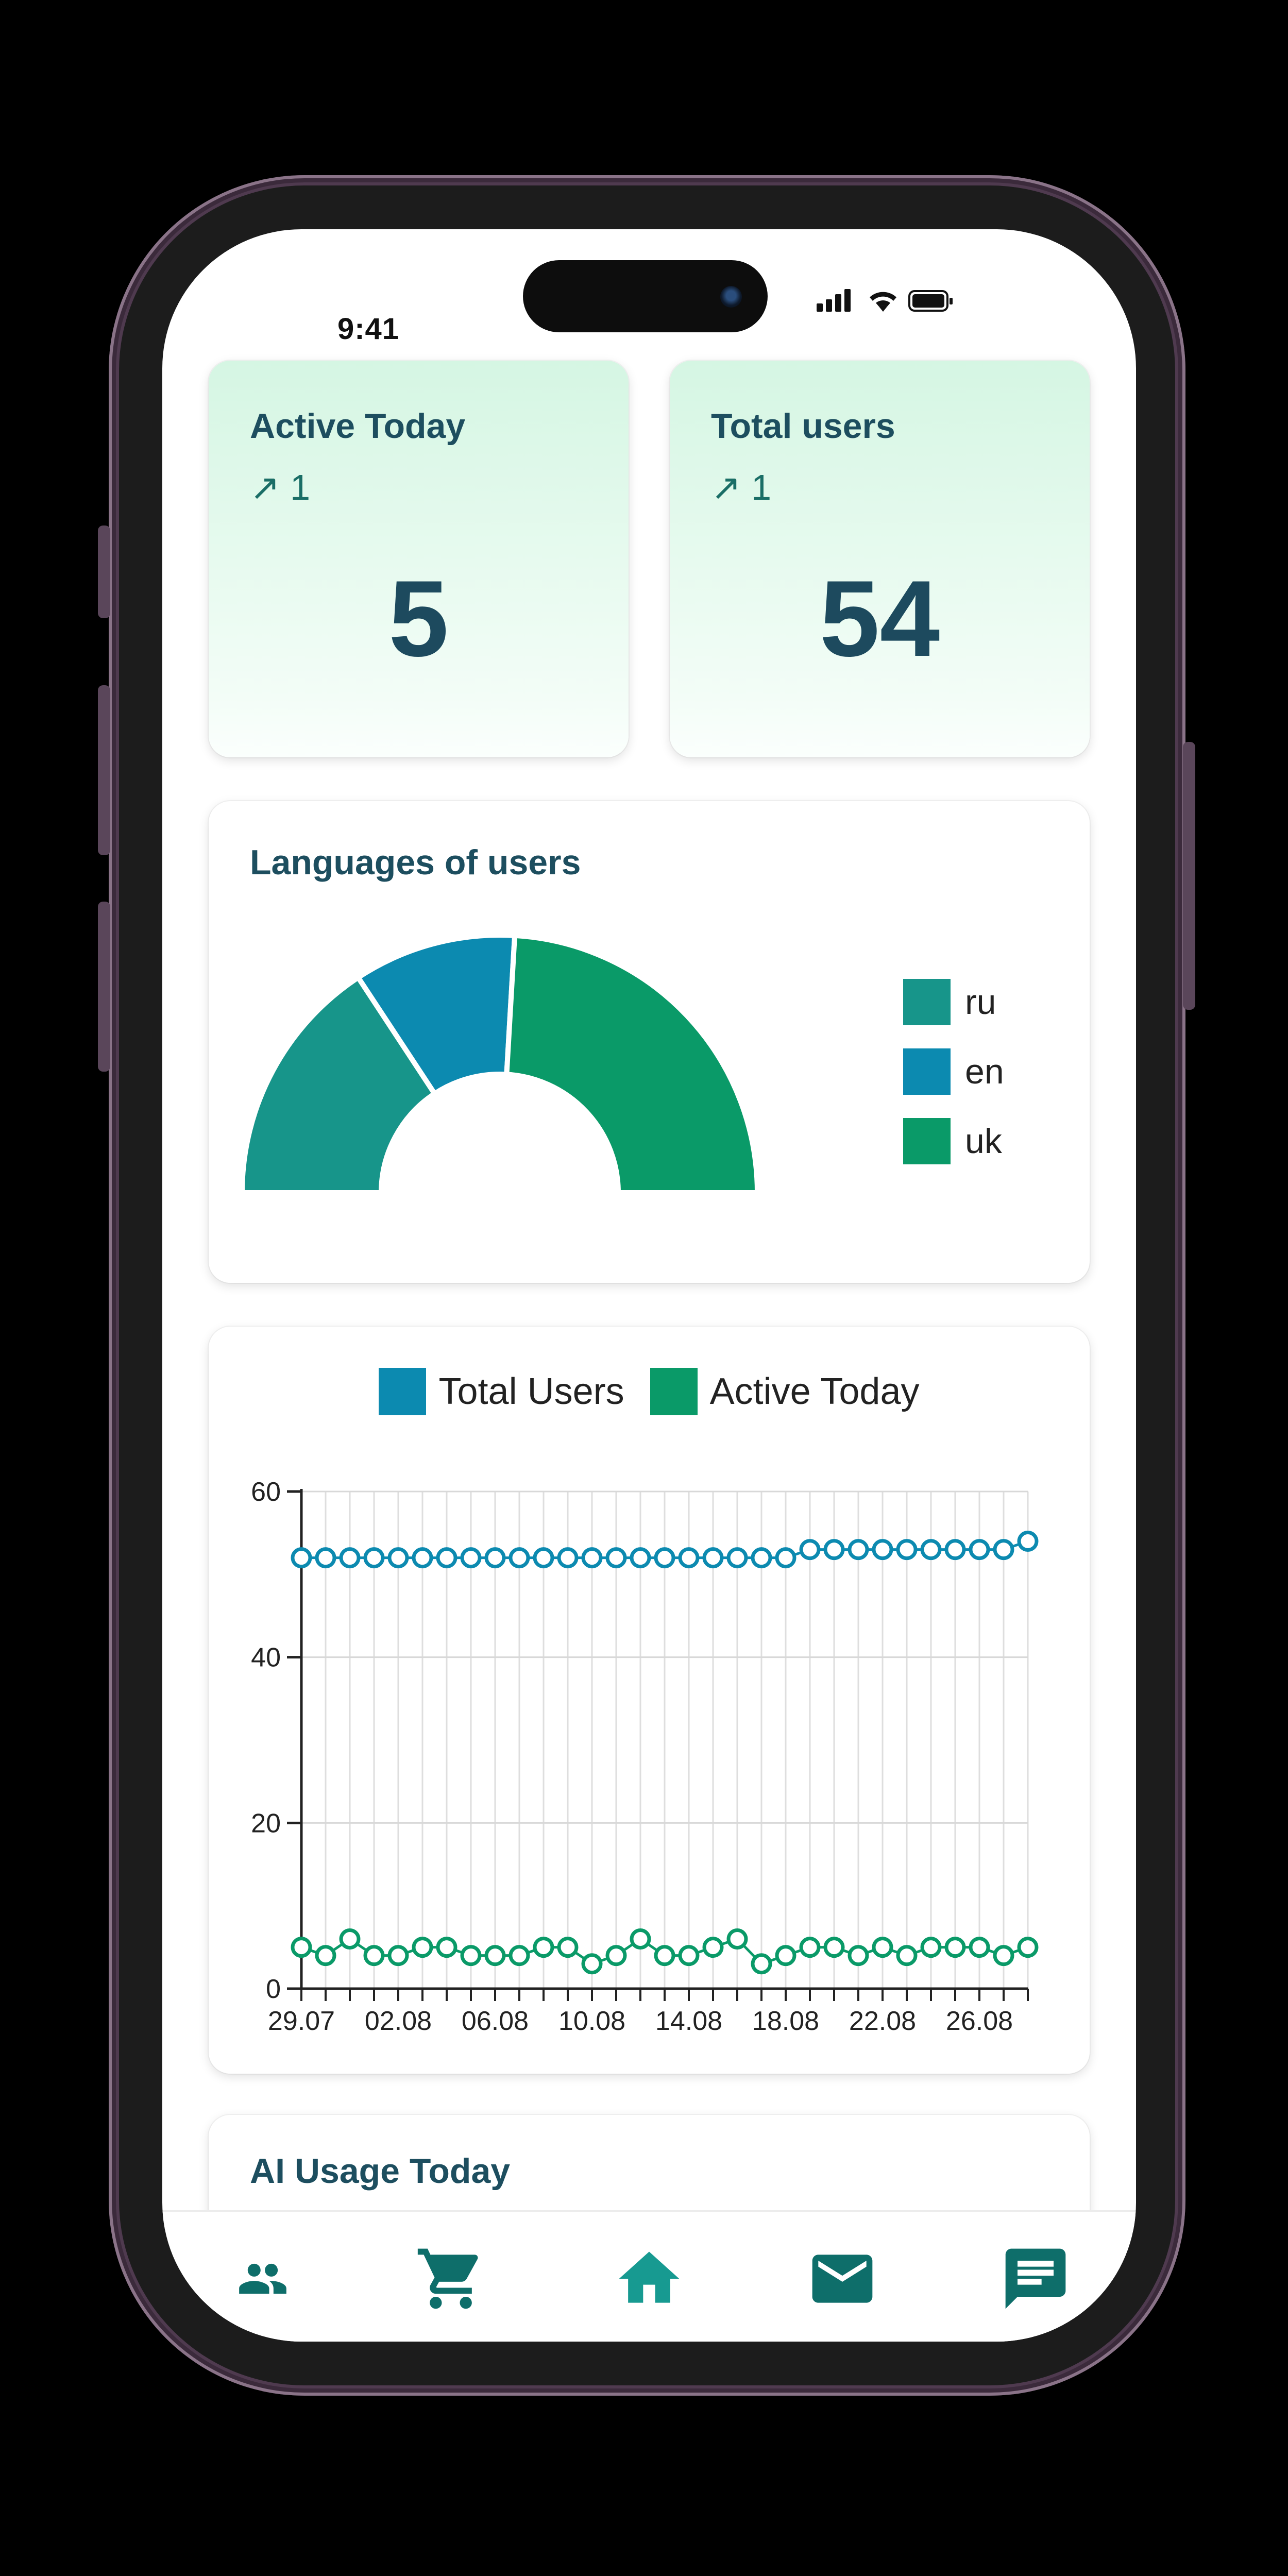 Image resolution: width=1288 pixels, height=2576 pixels. Describe the element at coordinates (436, 1015) in the screenshot. I see `donut-slice-en` at that location.